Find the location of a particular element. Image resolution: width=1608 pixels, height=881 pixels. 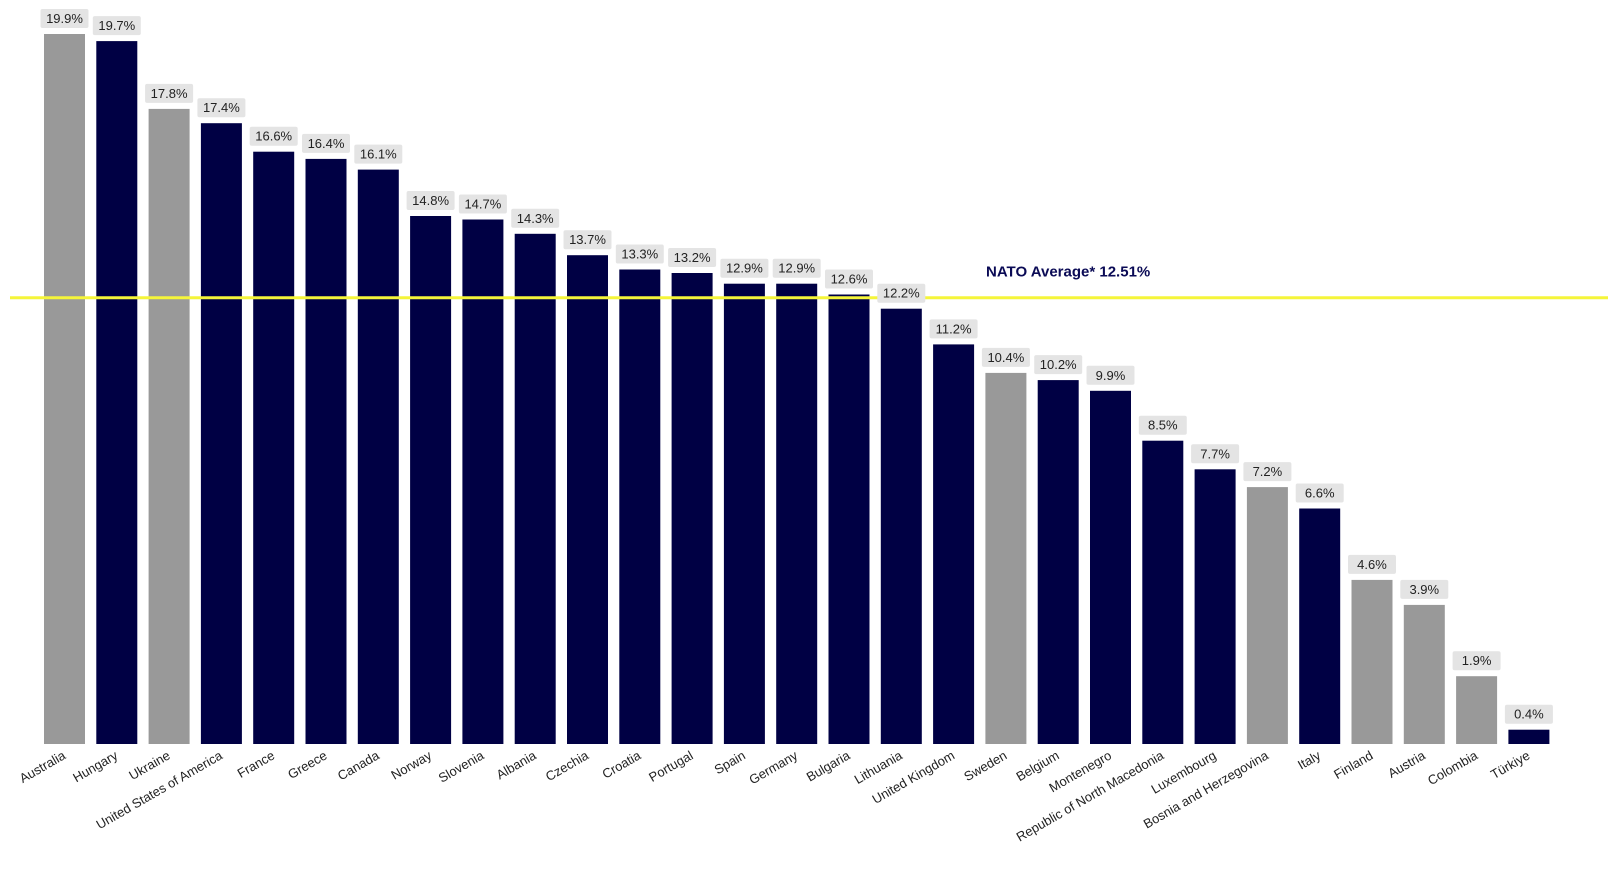

x-tick-label: Slovenia is located at coordinates (461, 766).